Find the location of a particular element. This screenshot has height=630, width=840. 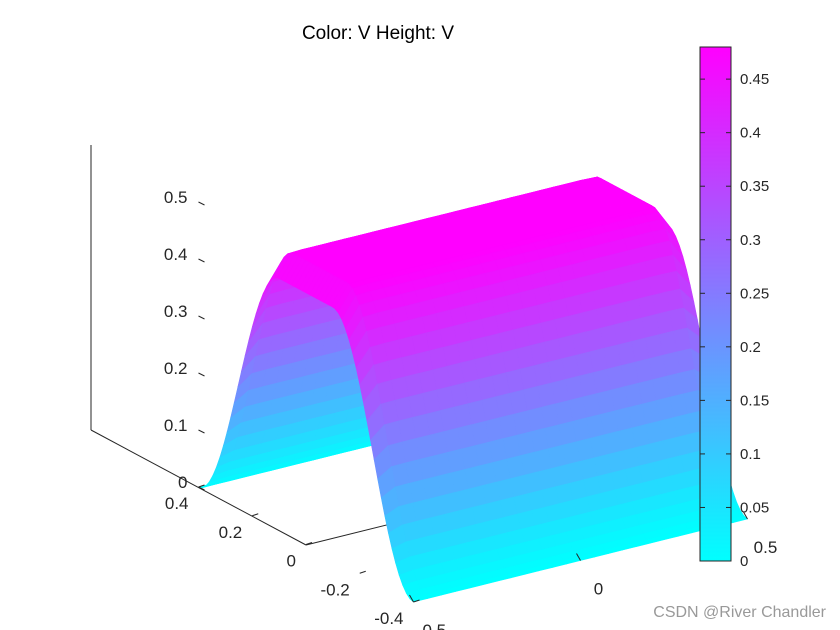

colorbar-ticks: 0 0.05 0.1 0.15 0.2 0.25 0.3 0.35 0.4 0.45 is located at coordinates (734, 320).